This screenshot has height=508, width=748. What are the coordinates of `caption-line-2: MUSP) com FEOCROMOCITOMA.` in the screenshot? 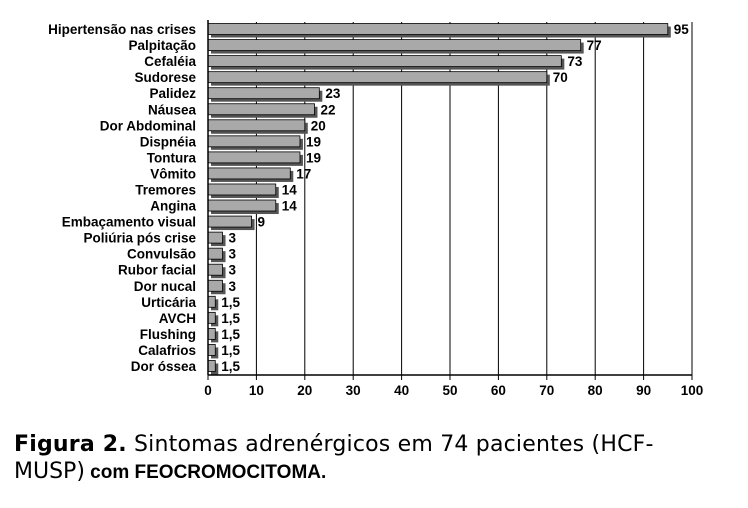 It's located at (378, 471).